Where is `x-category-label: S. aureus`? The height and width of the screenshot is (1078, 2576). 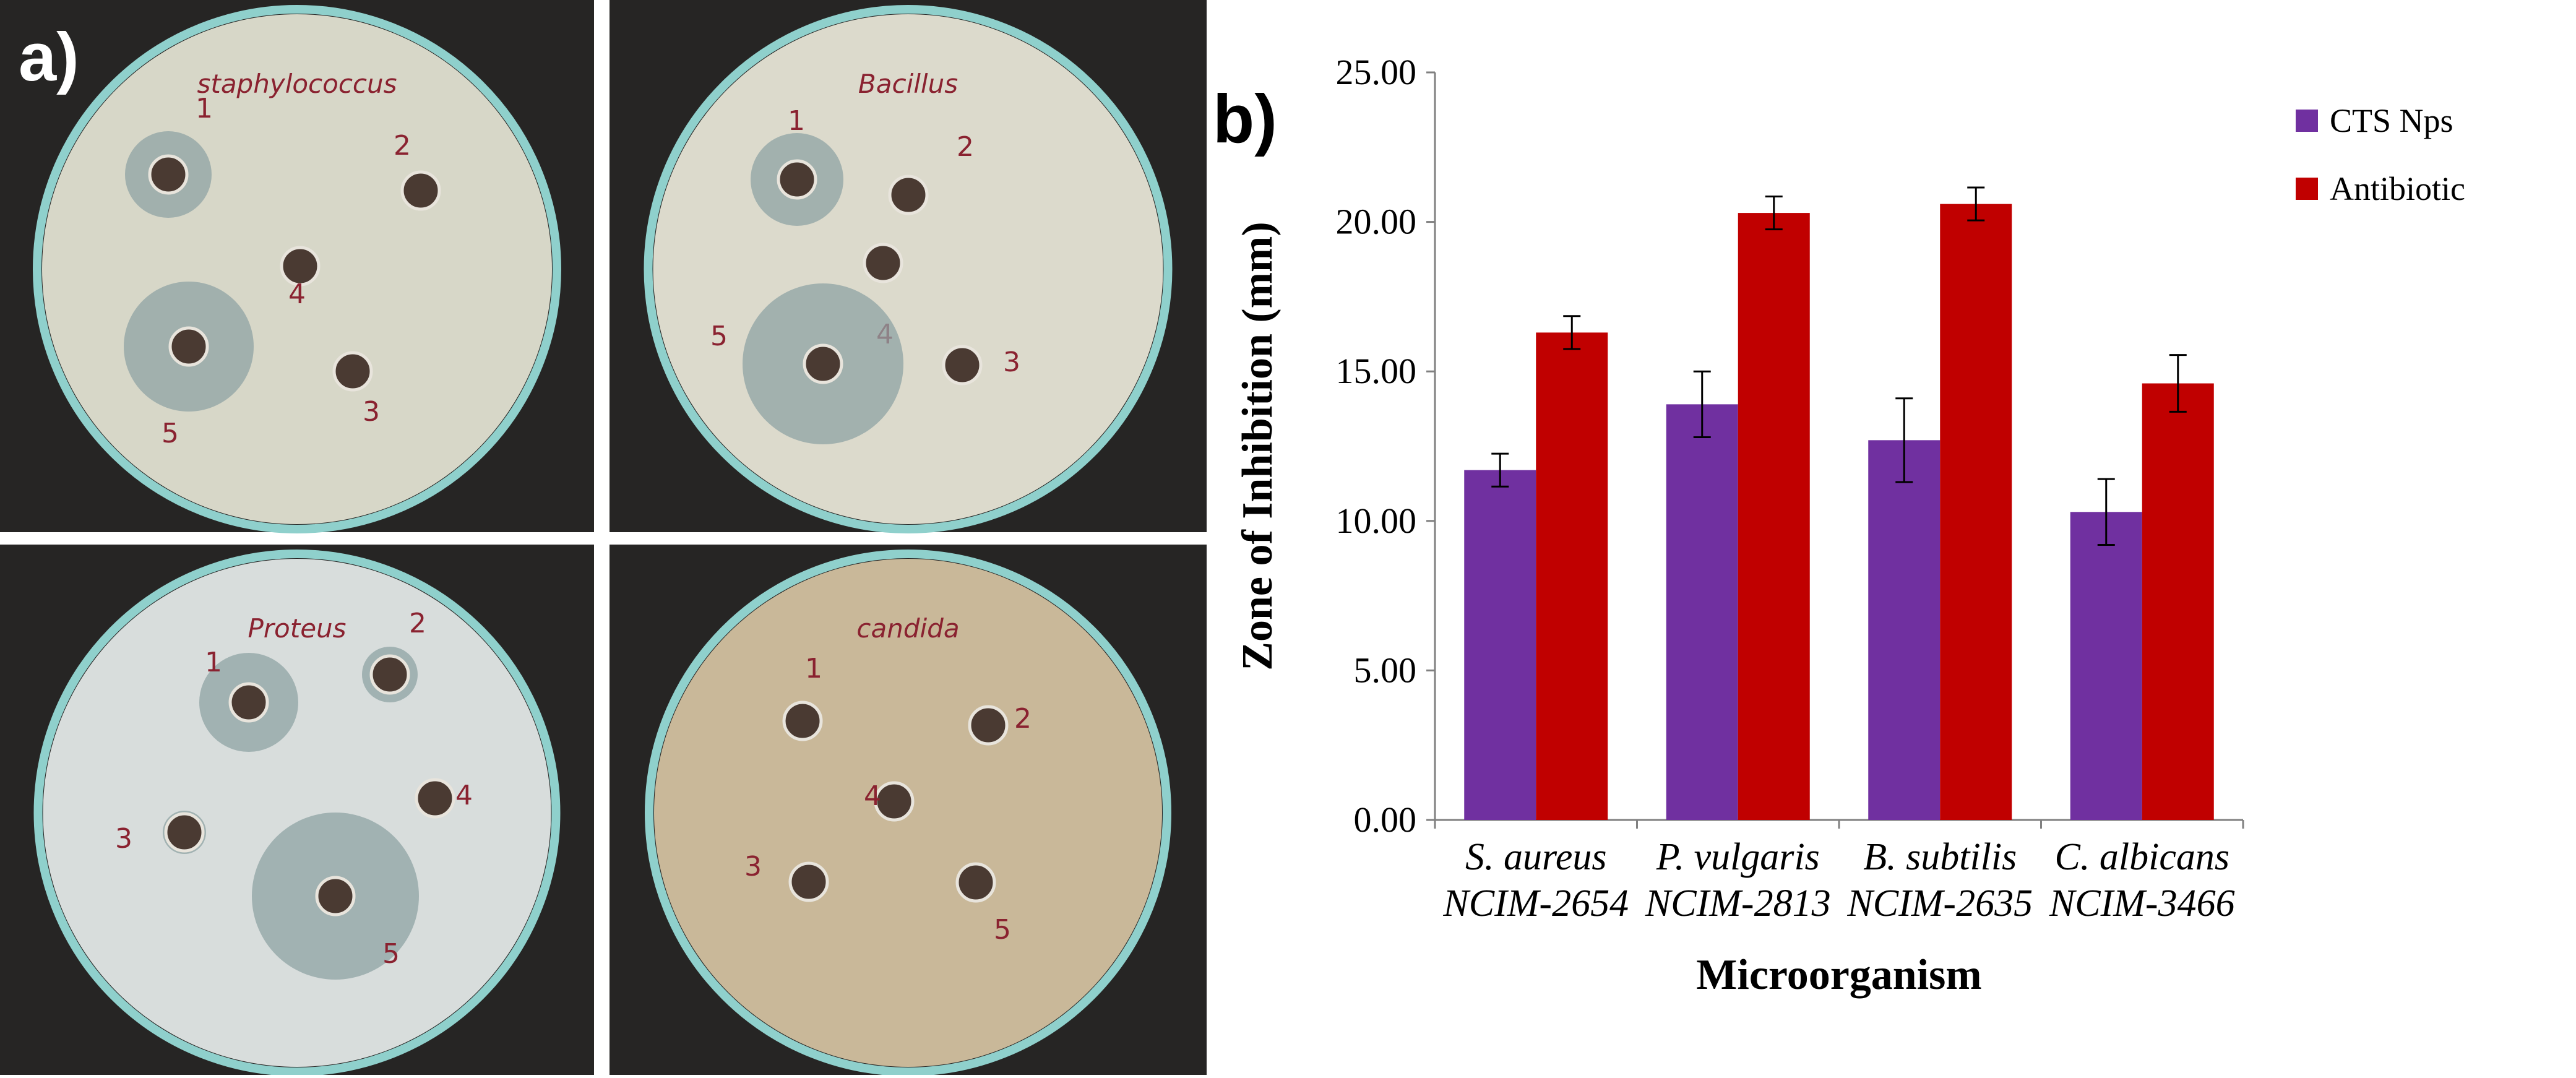 x-category-label: S. aureus is located at coordinates (1535, 857).